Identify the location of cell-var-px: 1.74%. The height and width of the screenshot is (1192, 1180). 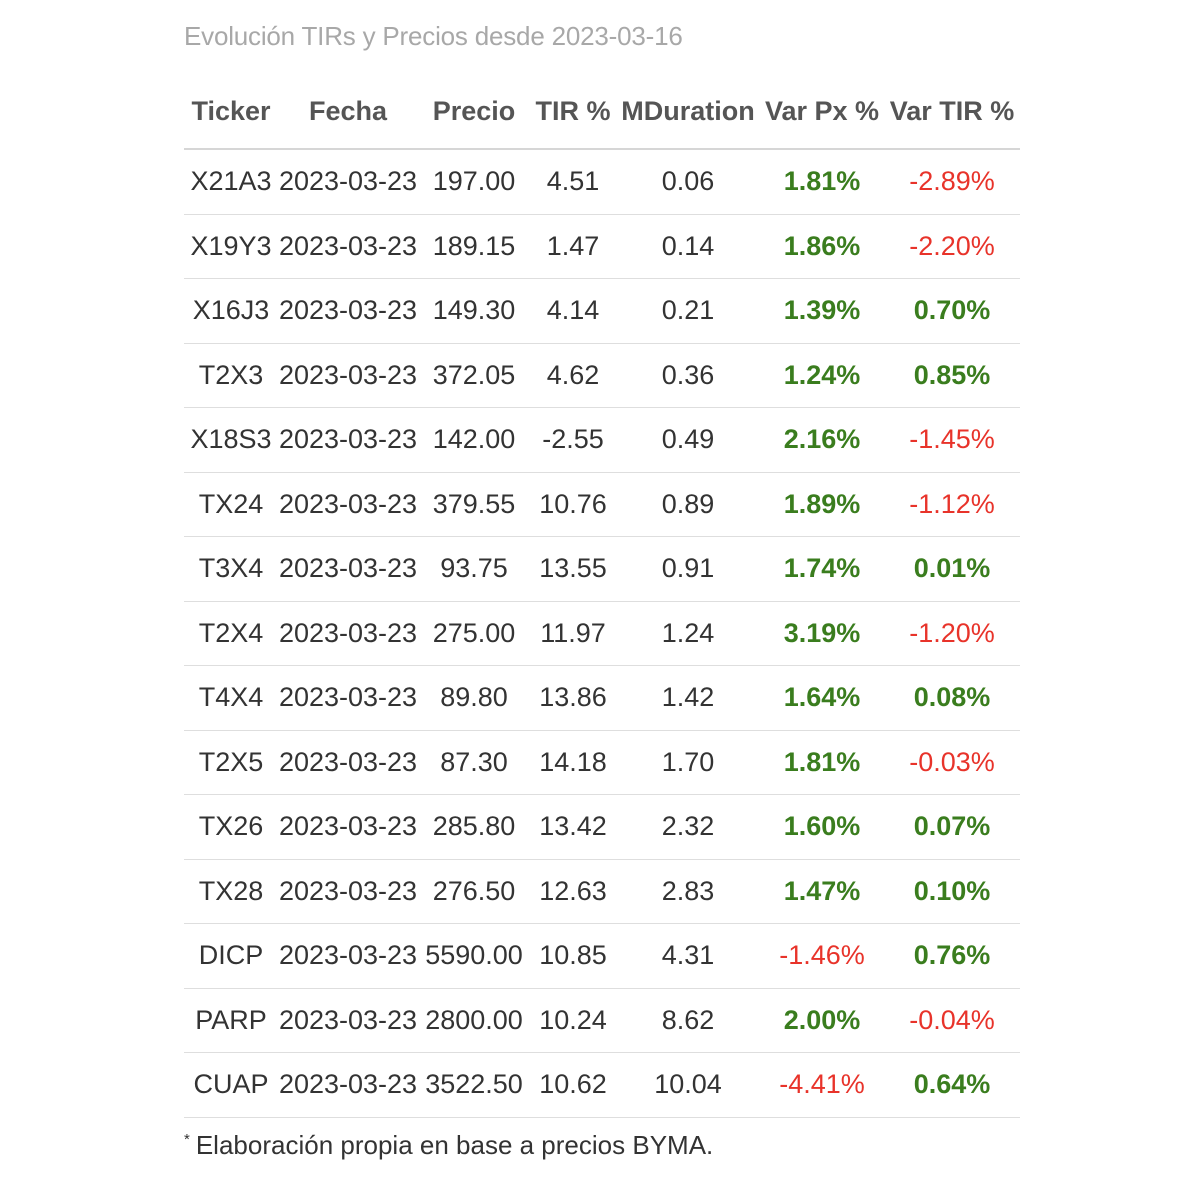
(822, 569).